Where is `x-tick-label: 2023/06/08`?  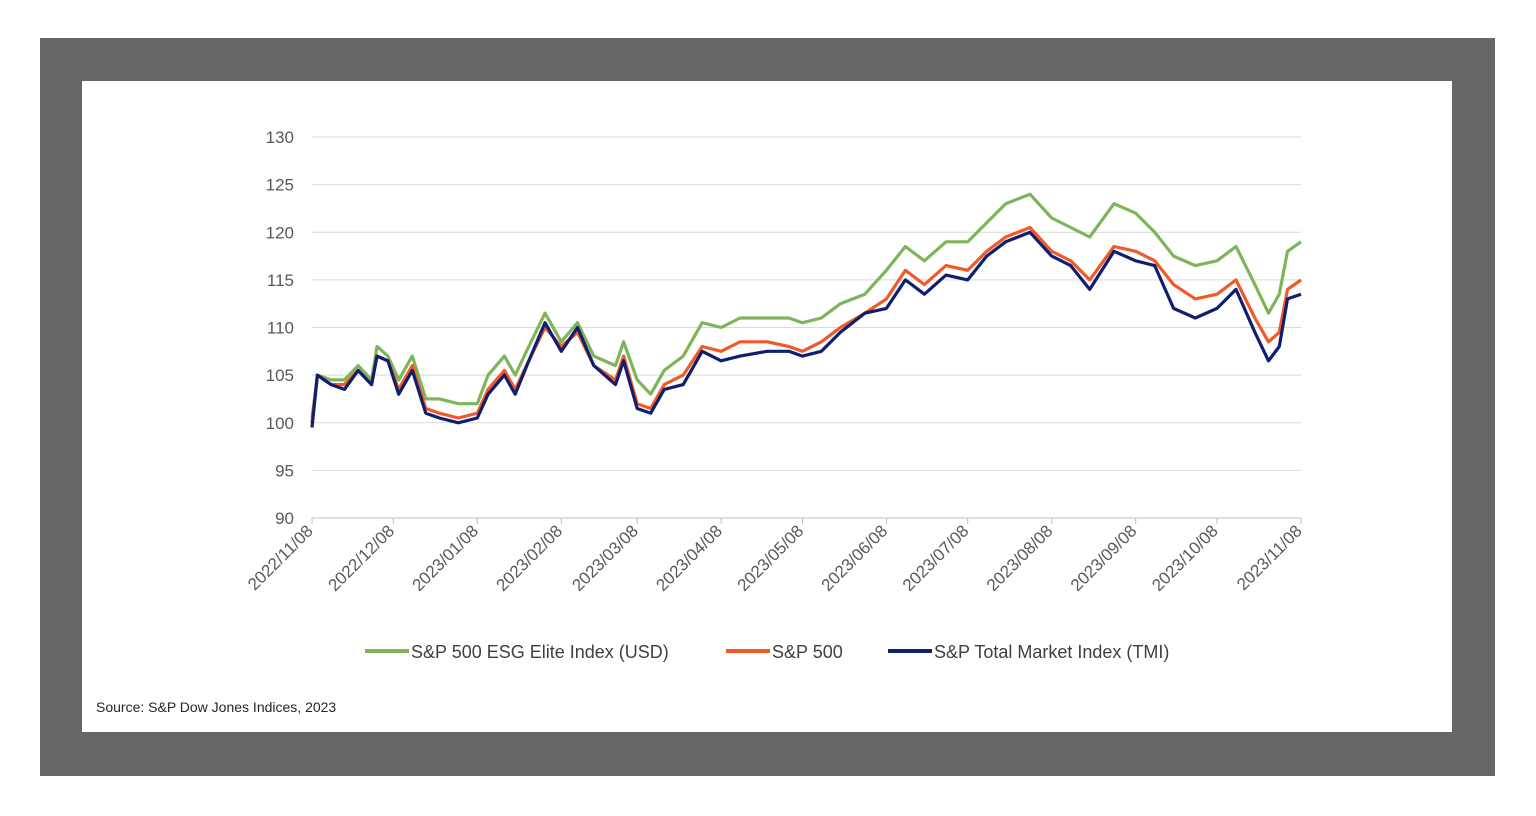 x-tick-label: 2023/06/08 is located at coordinates (855, 558).